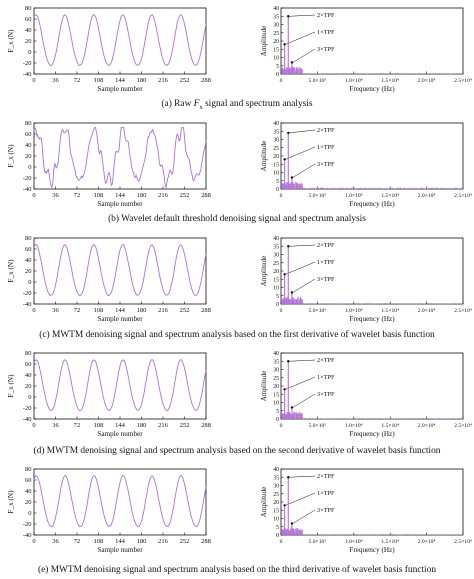 This screenshot has height=579, width=474. Describe the element at coordinates (326, 147) in the screenshot. I see `annotation-label: 1×TPF` at that location.